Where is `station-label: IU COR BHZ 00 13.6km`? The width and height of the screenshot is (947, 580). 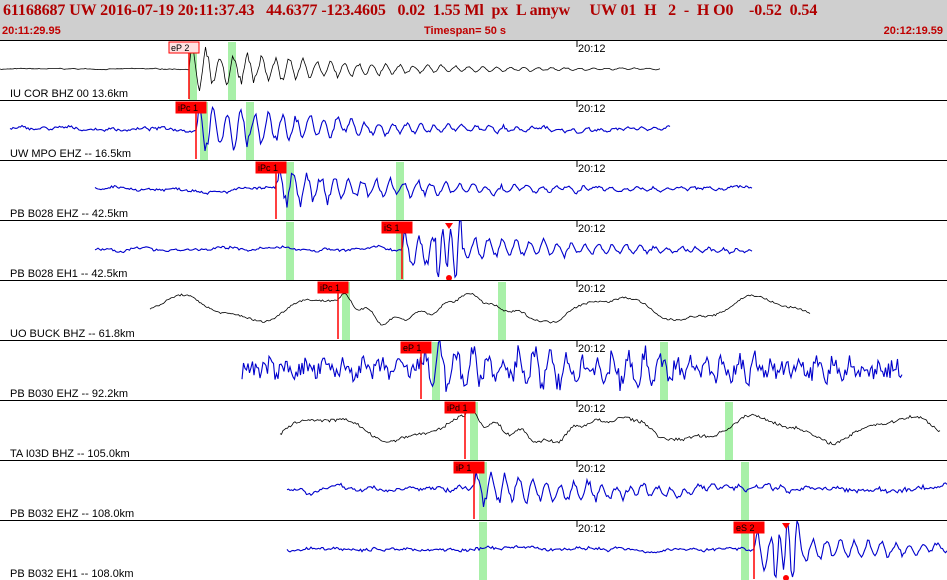 station-label: IU COR BHZ 00 13.6km is located at coordinates (69, 94).